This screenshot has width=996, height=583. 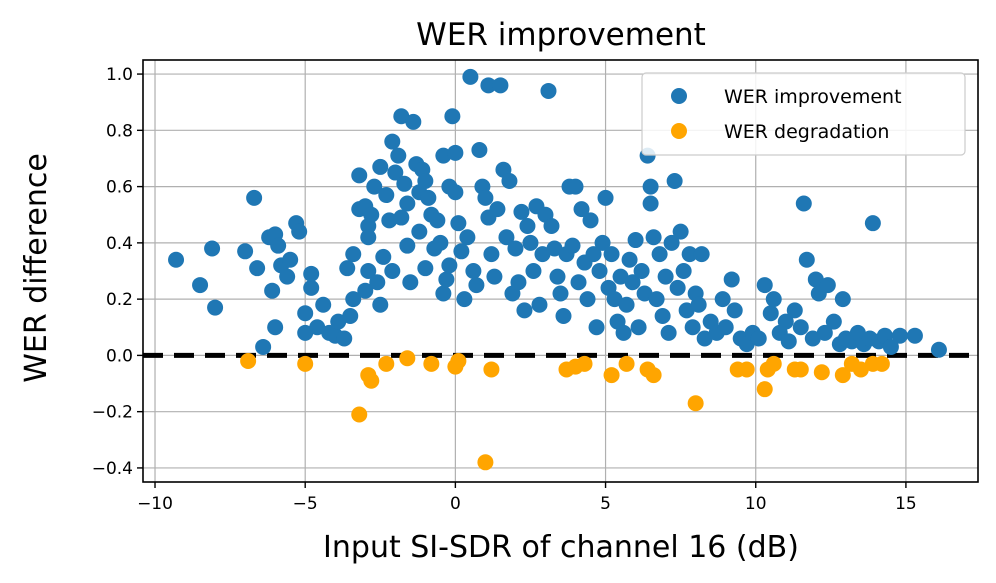 What do you see at coordinates (455, 504) in the screenshot?
I see `x-tick-label: 0` at bounding box center [455, 504].